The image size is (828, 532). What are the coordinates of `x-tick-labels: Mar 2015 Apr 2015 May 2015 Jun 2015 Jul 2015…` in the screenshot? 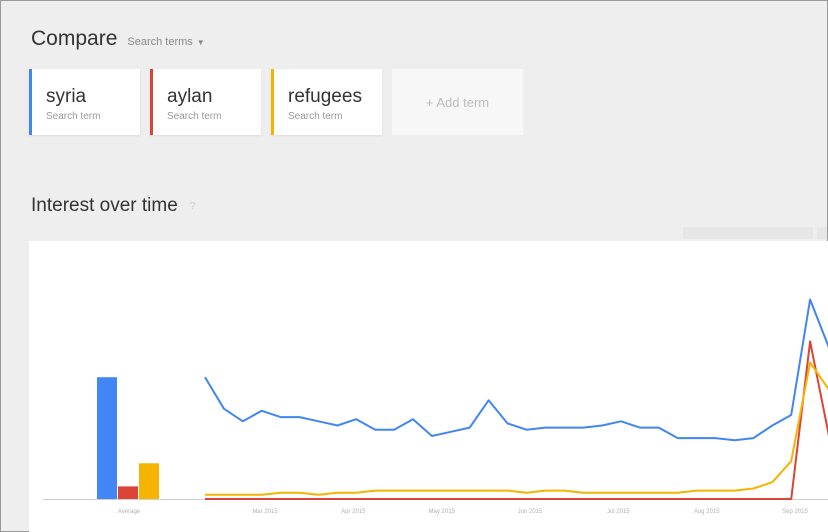 It's located at (530, 512).